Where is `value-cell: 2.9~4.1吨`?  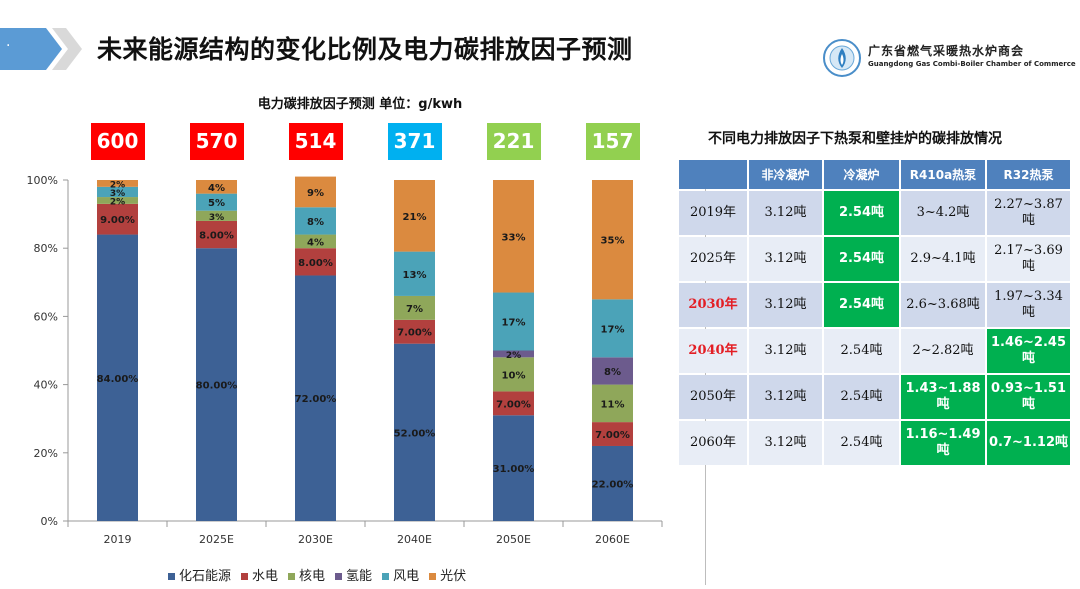
value-cell: 2.9~4.1吨 is located at coordinates (943, 259).